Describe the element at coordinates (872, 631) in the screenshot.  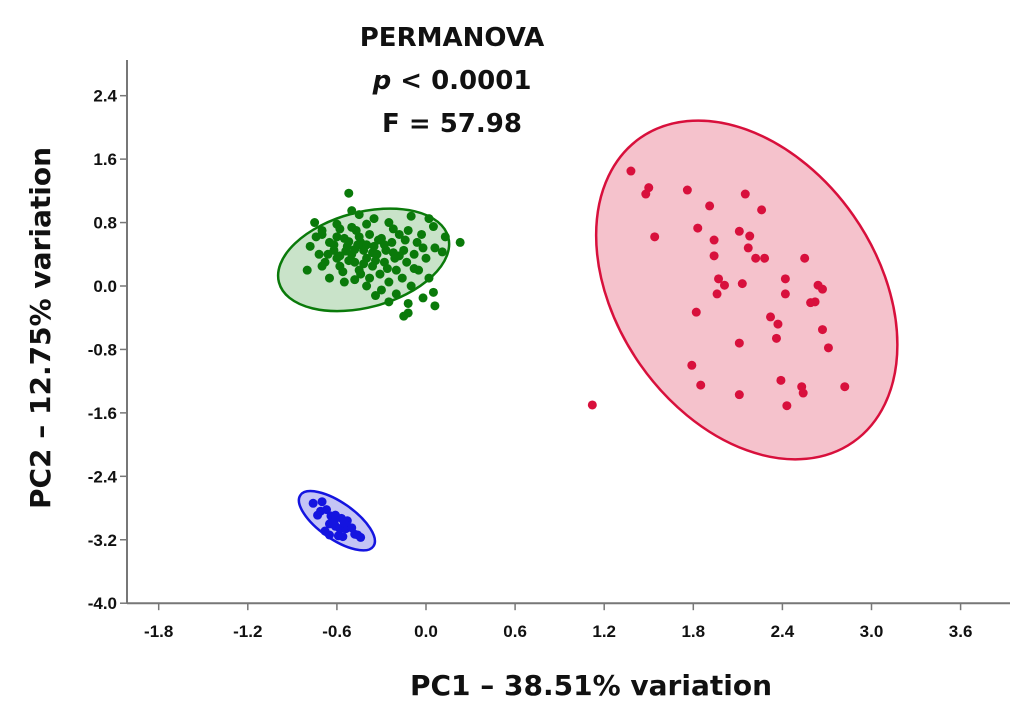
I see `x-tick-label: 3.0` at that location.